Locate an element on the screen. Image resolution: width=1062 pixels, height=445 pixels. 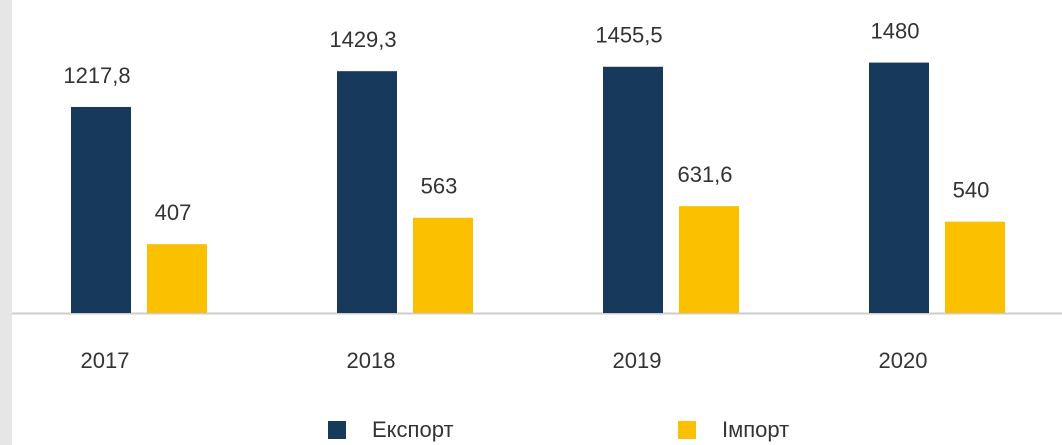
side-strip is located at coordinates (6, 222).